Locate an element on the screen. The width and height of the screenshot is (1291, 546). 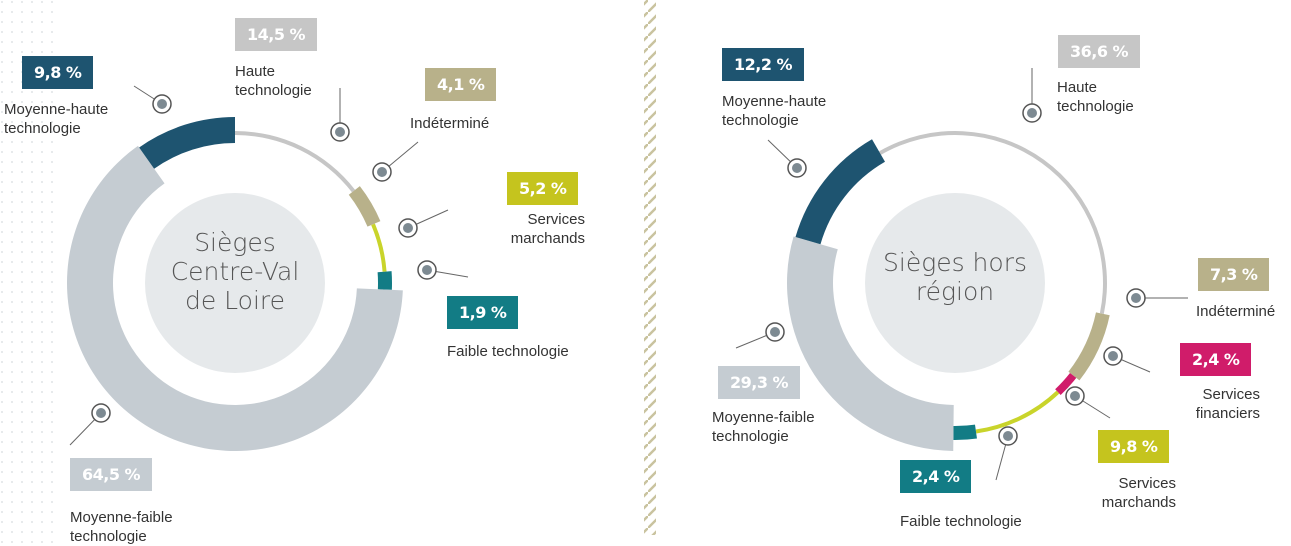
center-title: Sièges Centre-Val de Loire is located at coordinates (235, 271).